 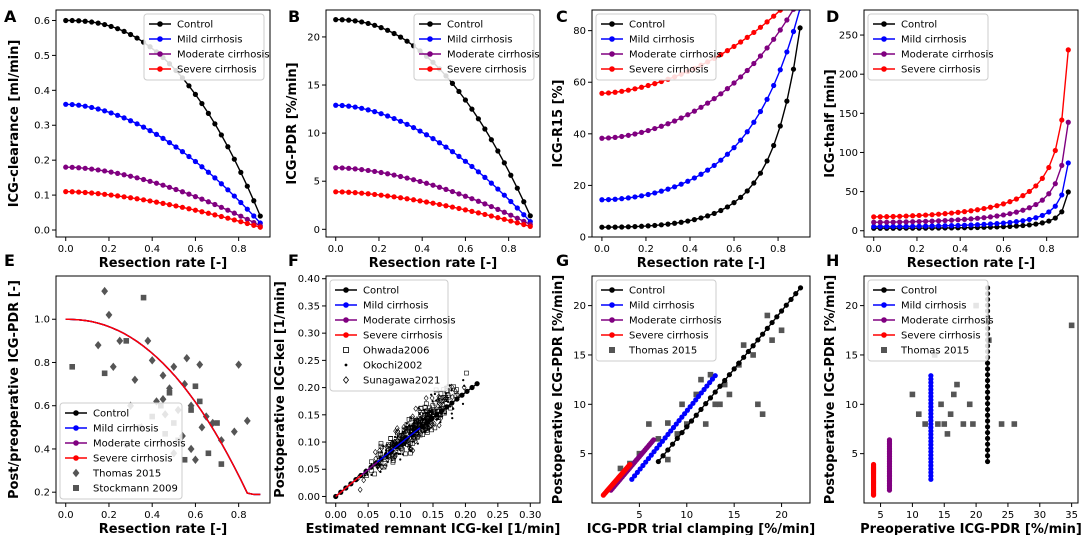 What do you see at coordinates (433, 515) in the screenshot?
I see `x-tick-label: 0.15` at bounding box center [433, 515].